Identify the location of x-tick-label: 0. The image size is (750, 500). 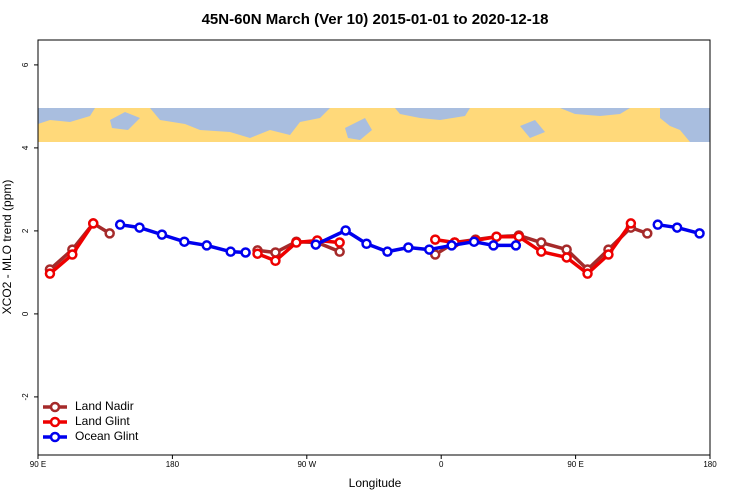
(441, 464).